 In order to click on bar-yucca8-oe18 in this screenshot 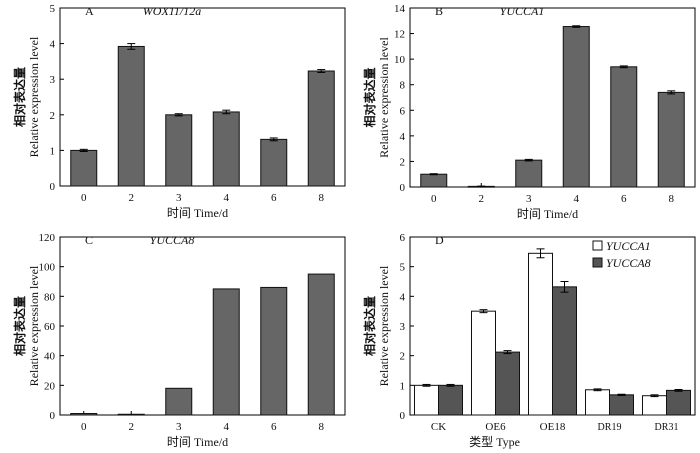, I will do `click(564, 351)`.